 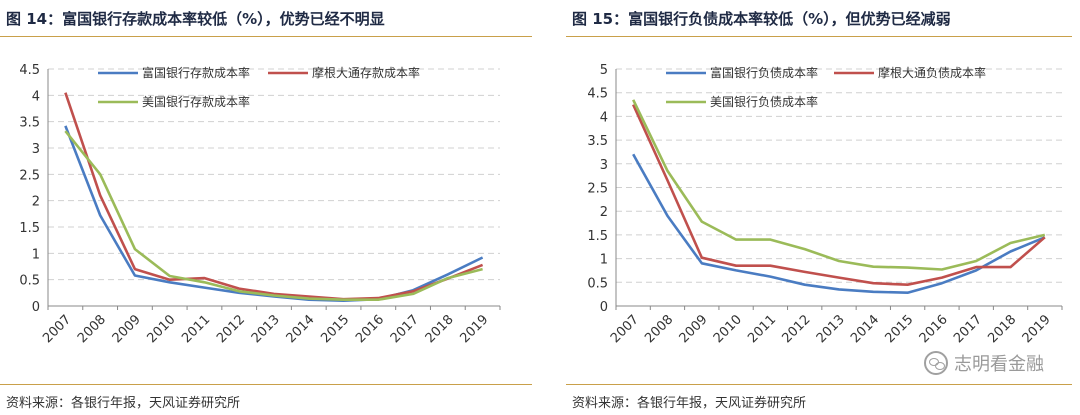 I want to click on watermark-text: 志明看金融, so click(x=999, y=364).